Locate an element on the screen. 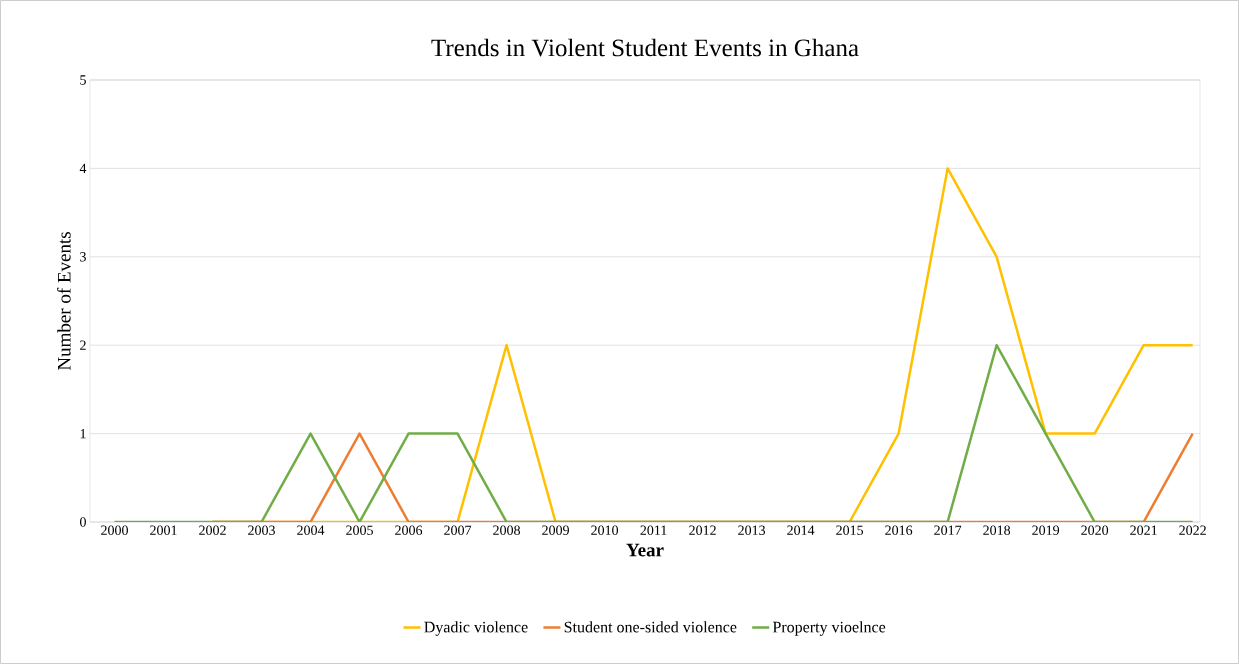  y-tick-label: 1 is located at coordinates (83, 433).